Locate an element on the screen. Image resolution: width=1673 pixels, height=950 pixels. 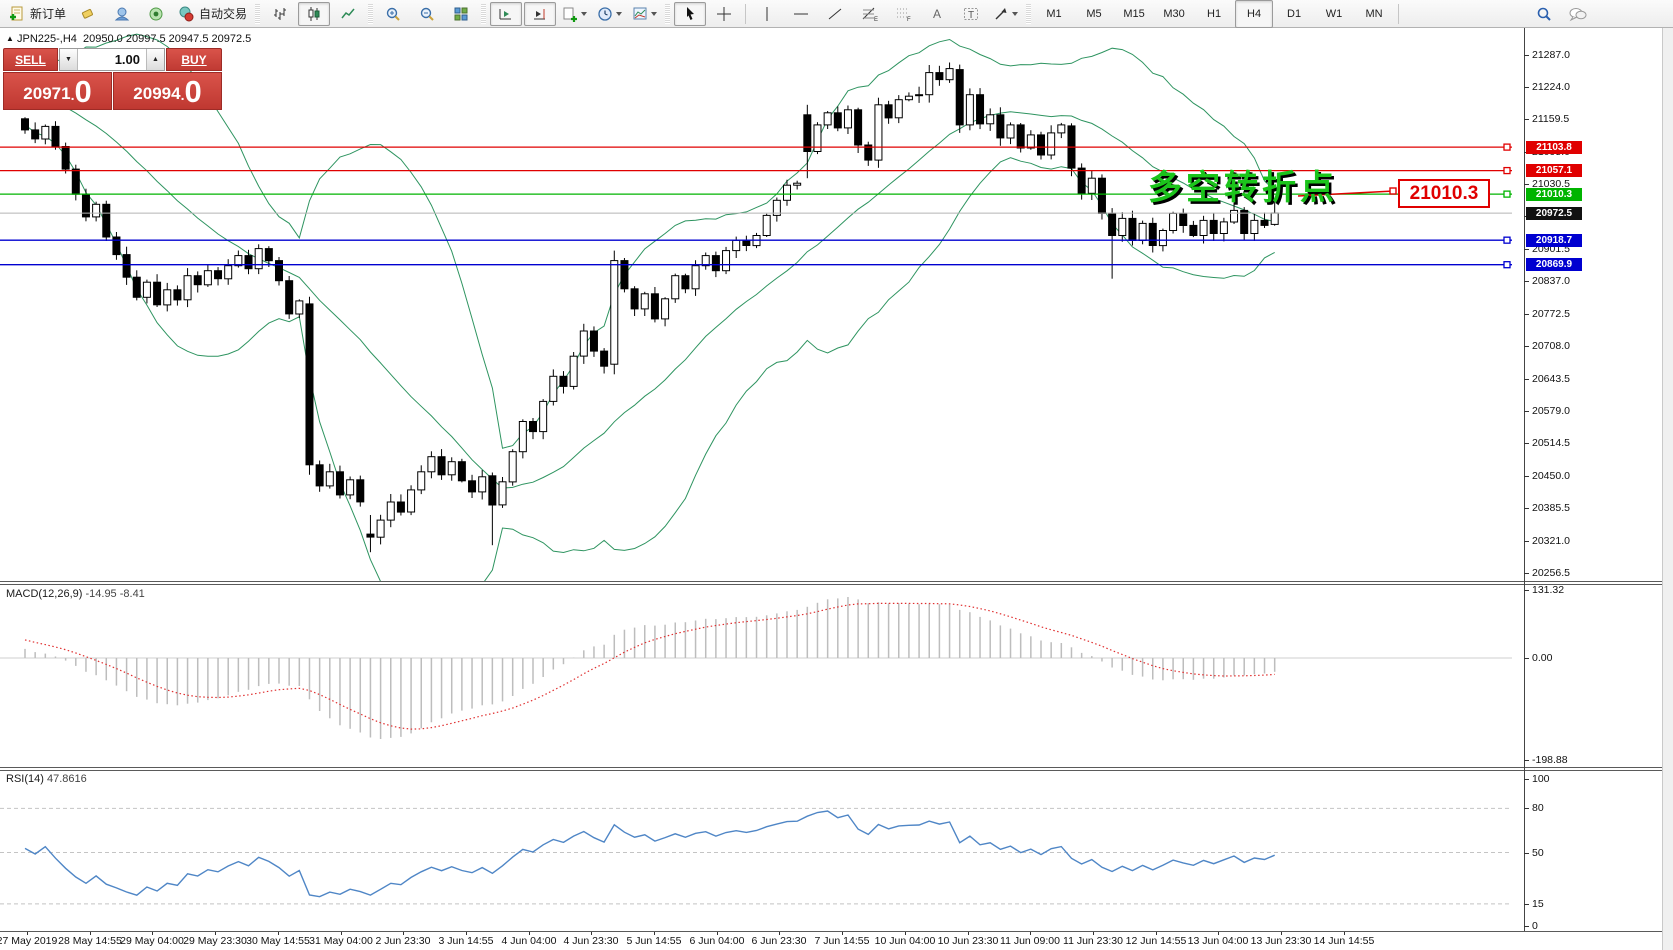
text-a-icon: A is located at coordinates (937, 14).